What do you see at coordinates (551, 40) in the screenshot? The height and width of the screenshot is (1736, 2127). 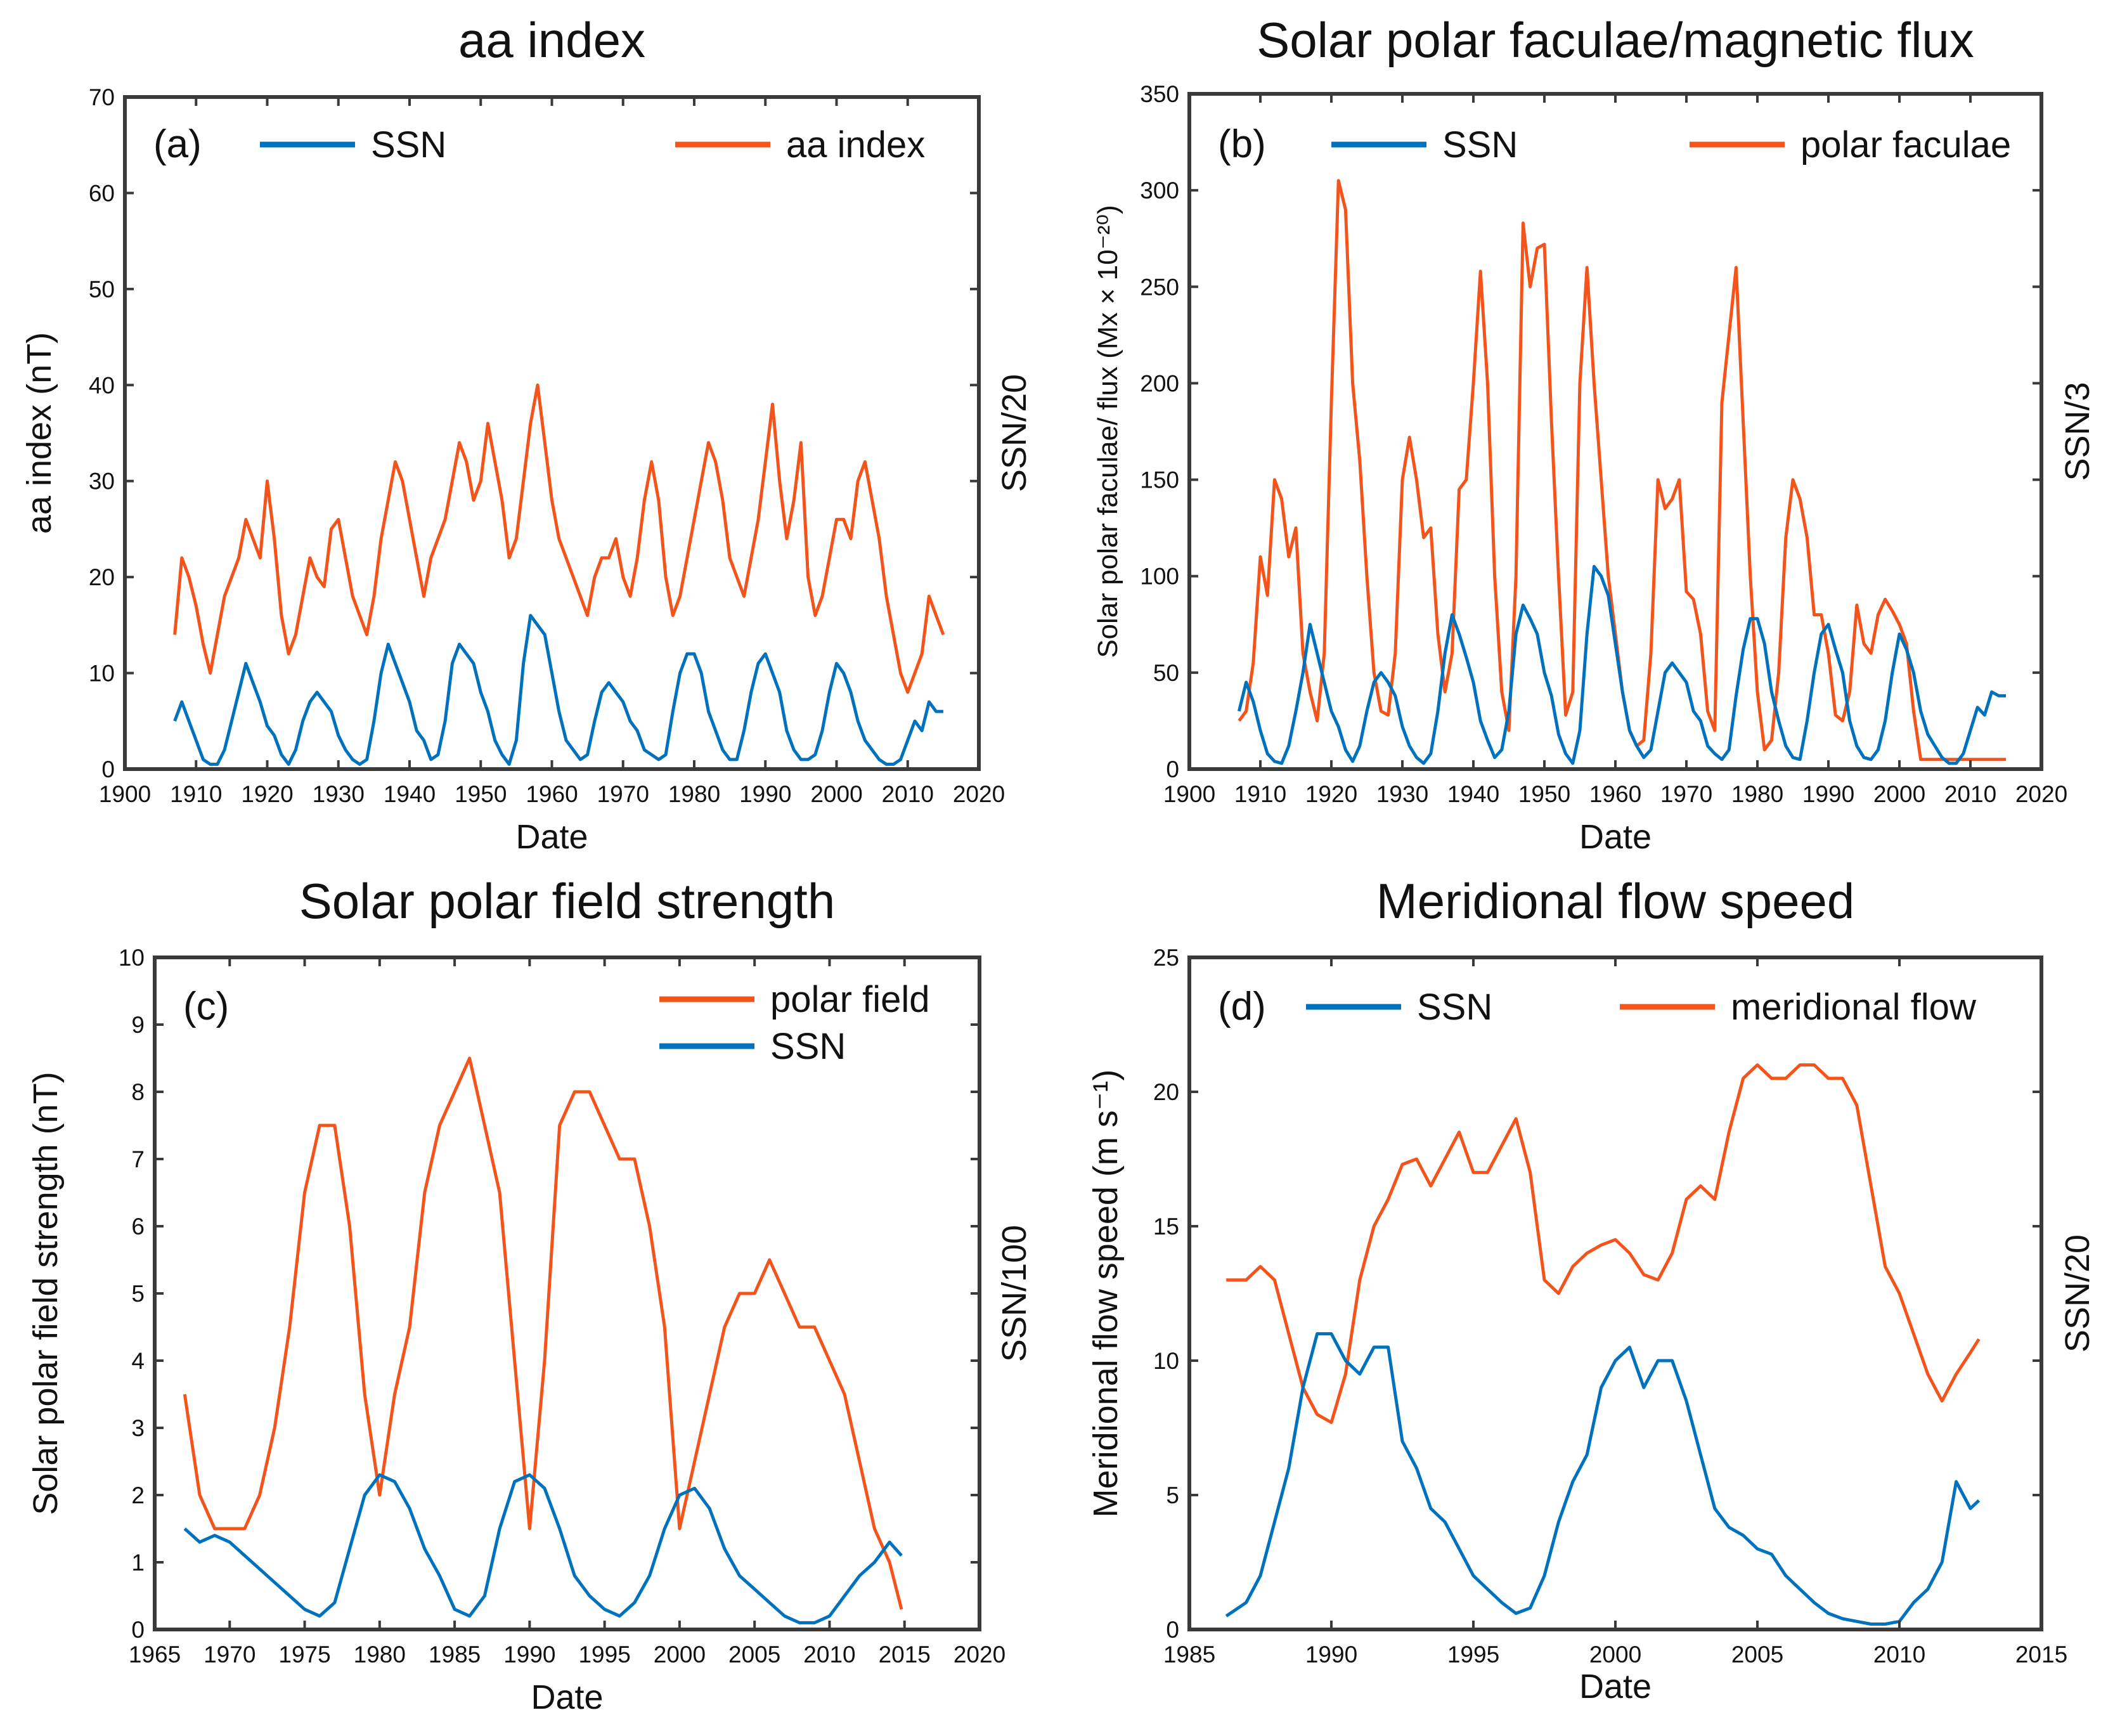 I see `panel-title: aa index` at bounding box center [551, 40].